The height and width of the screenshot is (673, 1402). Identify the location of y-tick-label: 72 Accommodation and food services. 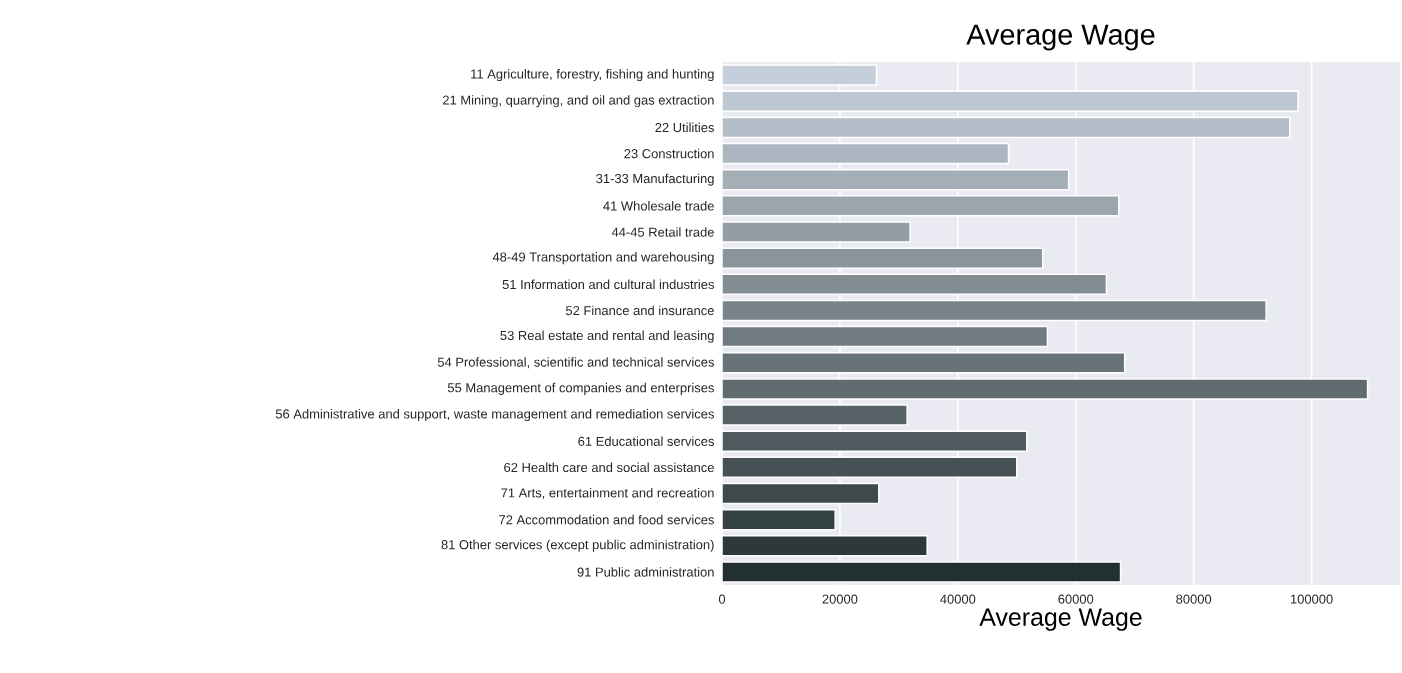
(606, 519).